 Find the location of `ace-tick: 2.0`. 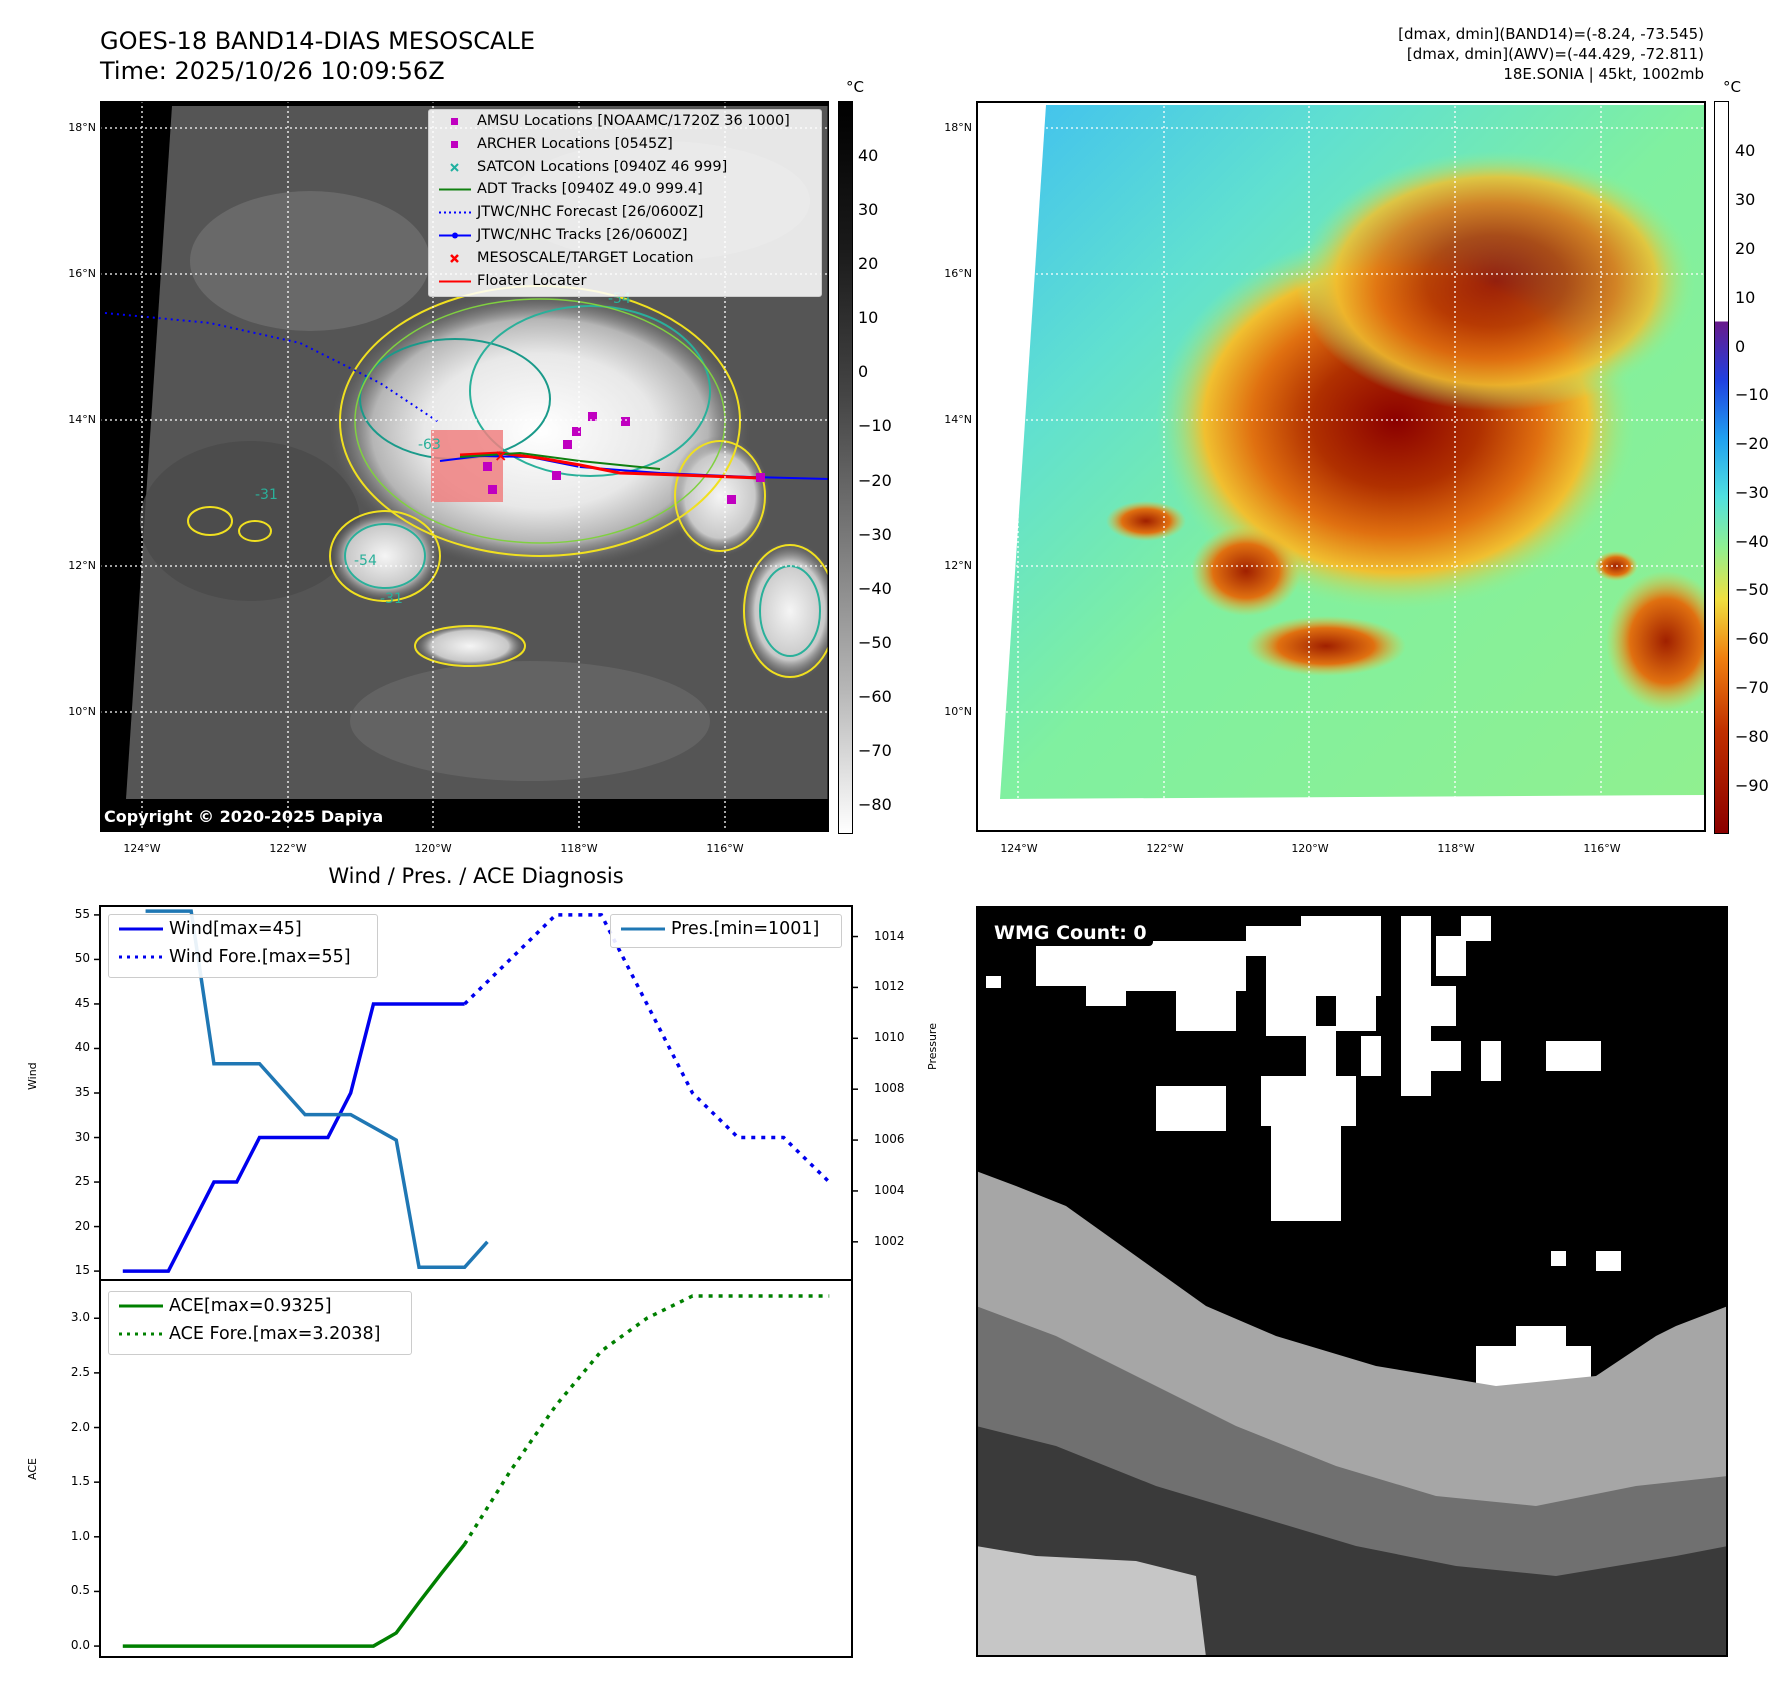

ace-tick: 2.0 is located at coordinates (80, 1426).